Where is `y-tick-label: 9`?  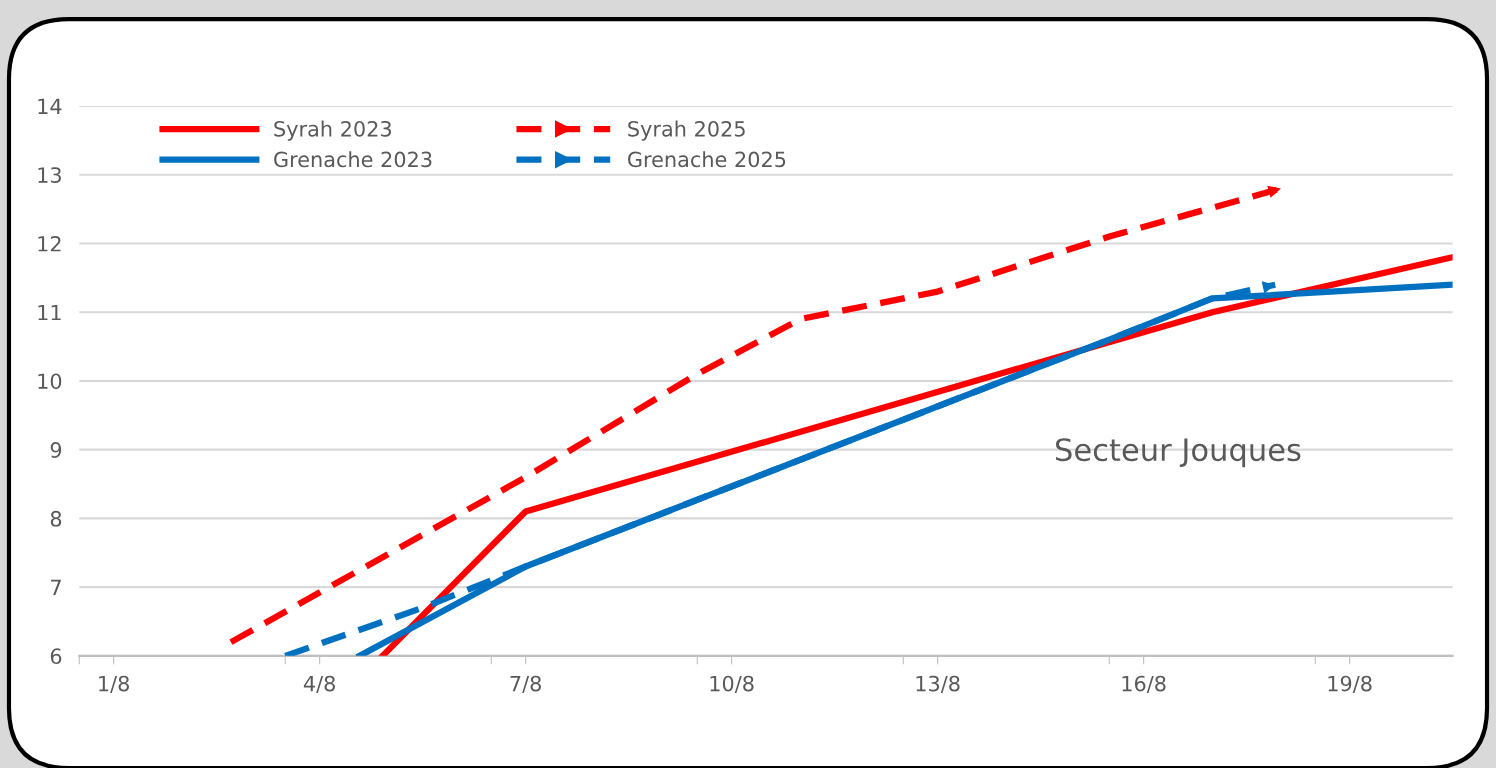 y-tick-label: 9 is located at coordinates (56, 450).